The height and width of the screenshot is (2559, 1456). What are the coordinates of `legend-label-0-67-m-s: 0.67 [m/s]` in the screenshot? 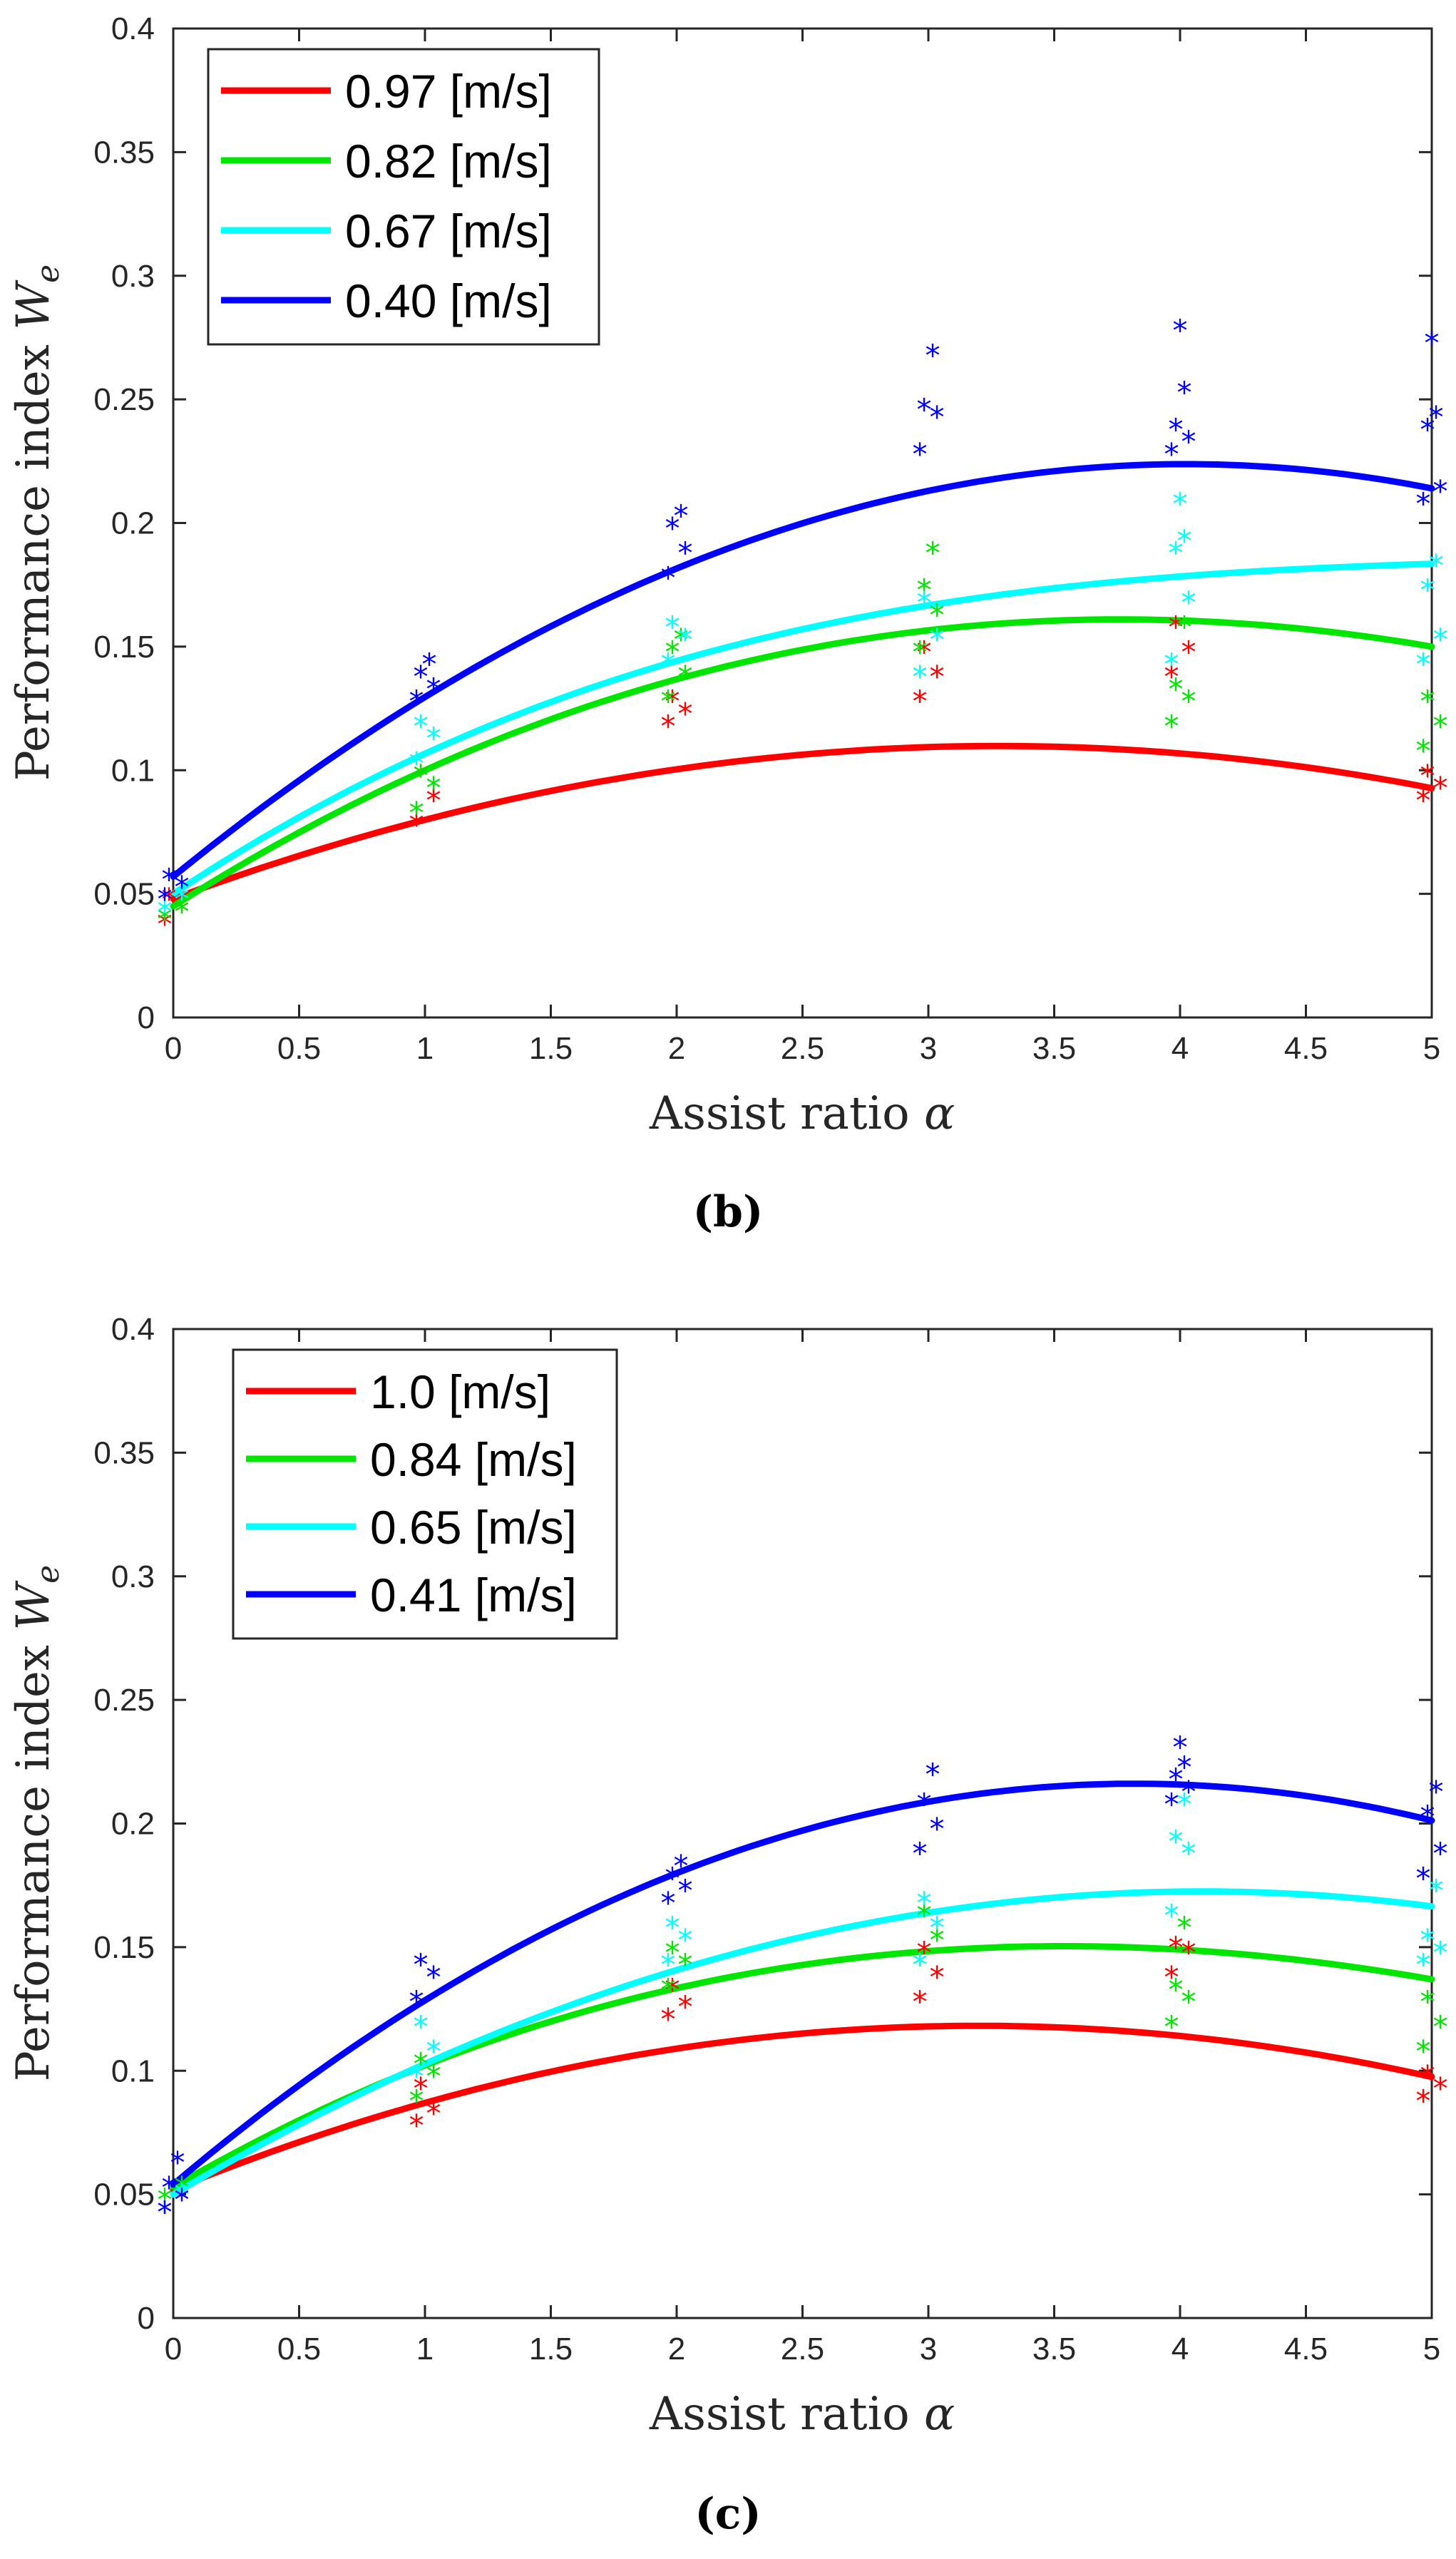 It's located at (448, 231).